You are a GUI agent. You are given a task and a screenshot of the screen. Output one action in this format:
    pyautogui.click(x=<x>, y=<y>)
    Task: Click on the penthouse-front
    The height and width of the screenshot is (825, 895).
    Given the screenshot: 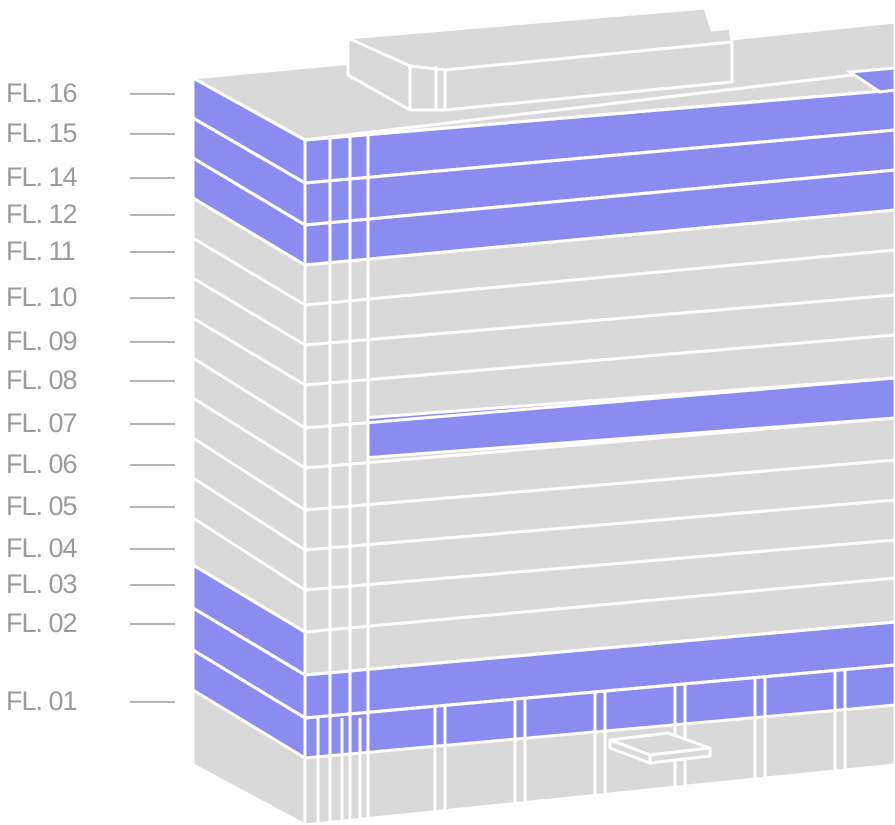 What is the action you would take?
    pyautogui.click(x=427, y=88)
    